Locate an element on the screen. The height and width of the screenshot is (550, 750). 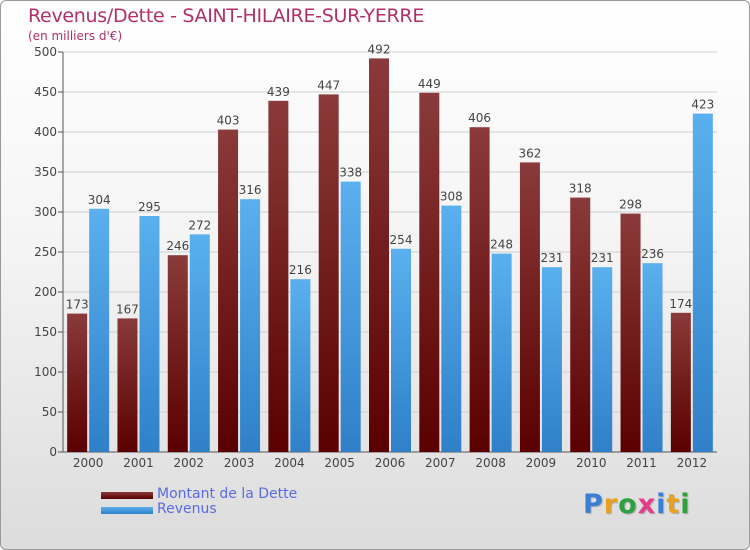
legend-swatch-revenus is located at coordinates (127, 510).